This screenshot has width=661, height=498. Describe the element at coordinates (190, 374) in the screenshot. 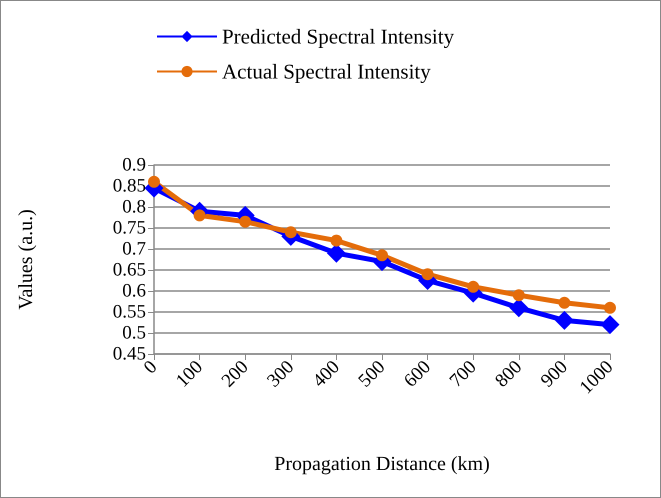

I see `x-tick-label: 100` at that location.